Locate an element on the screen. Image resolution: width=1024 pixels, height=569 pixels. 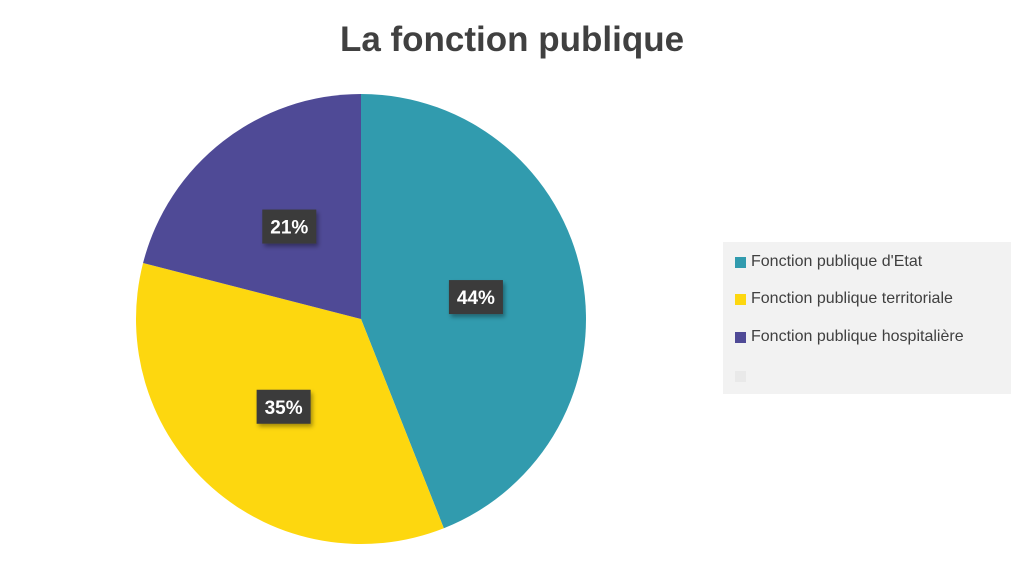
legend-item: Fonction publique hospitalière is located at coordinates (849, 337).